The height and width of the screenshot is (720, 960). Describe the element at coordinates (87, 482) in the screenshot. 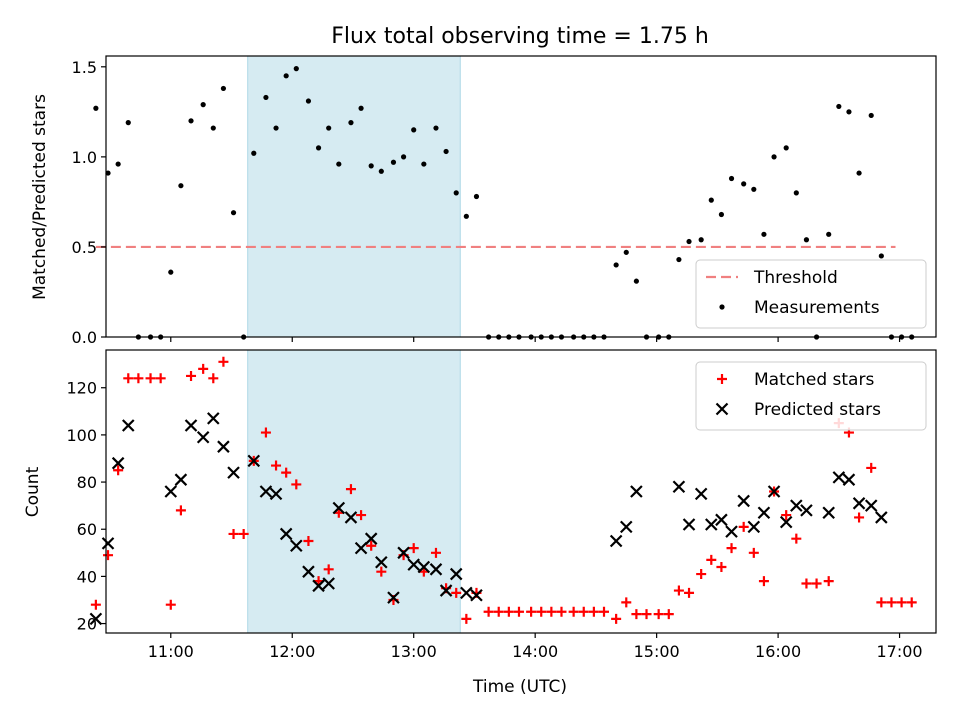

I see `y-tick-label: 80` at that location.